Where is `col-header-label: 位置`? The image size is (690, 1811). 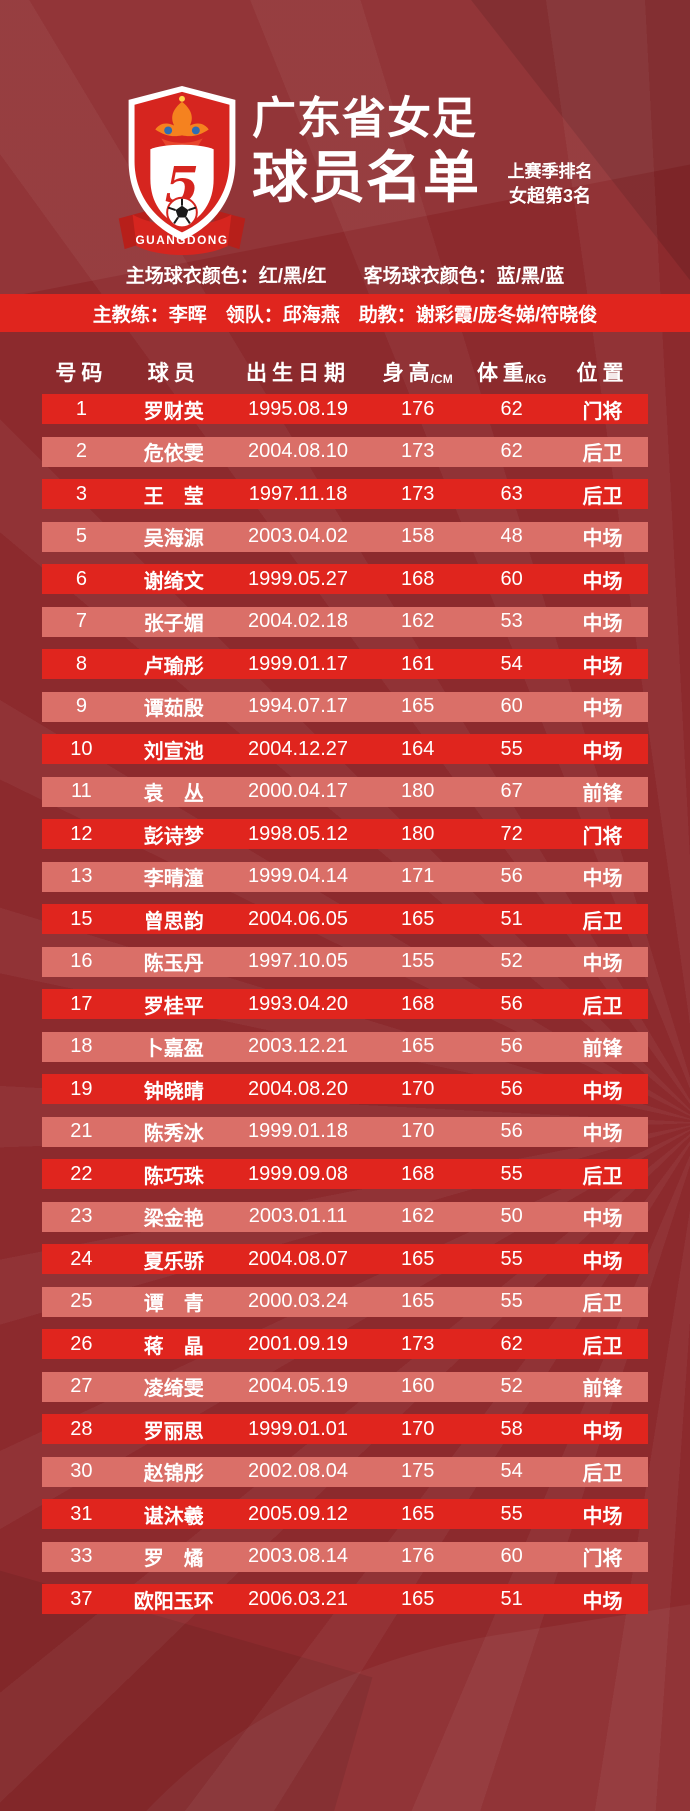
col-header-label: 位置 is located at coordinates (602, 373).